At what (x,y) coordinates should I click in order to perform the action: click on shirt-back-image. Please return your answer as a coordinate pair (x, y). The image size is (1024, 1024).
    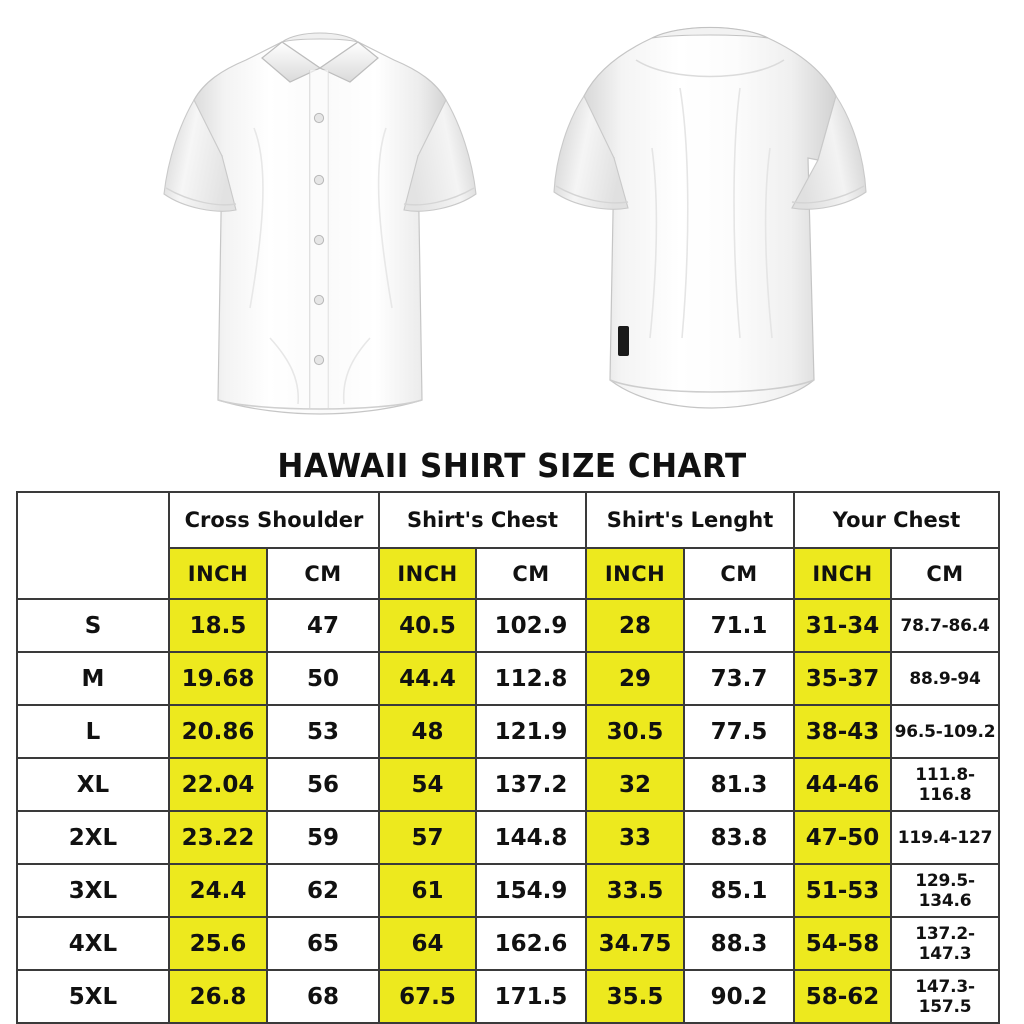
    Looking at the image, I should click on (710, 218).